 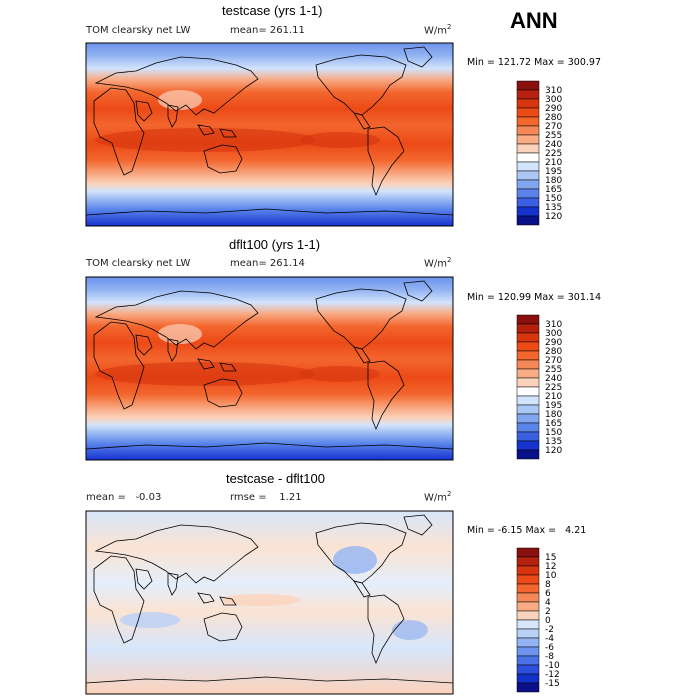 I want to click on panel2-mean-label: mean= 261.14, so click(x=267, y=263).